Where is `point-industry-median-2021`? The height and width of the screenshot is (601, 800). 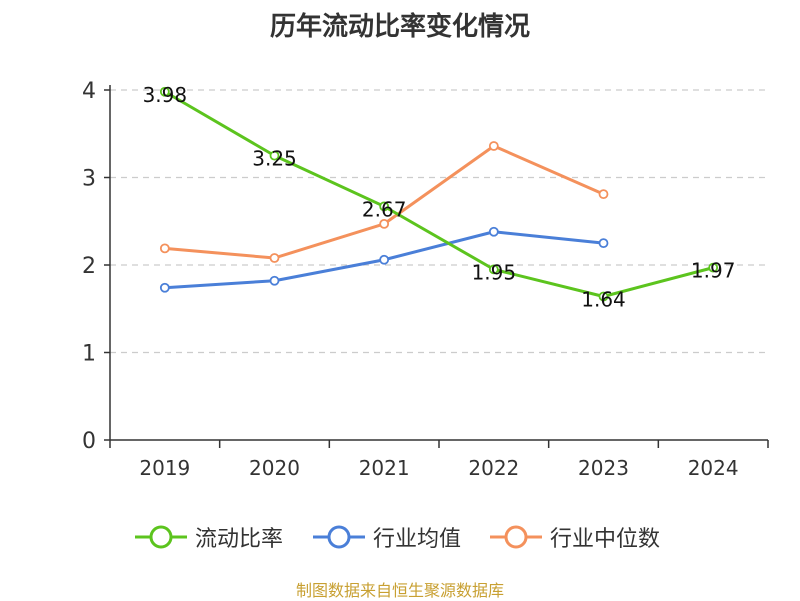 point-industry-median-2021 is located at coordinates (384, 223).